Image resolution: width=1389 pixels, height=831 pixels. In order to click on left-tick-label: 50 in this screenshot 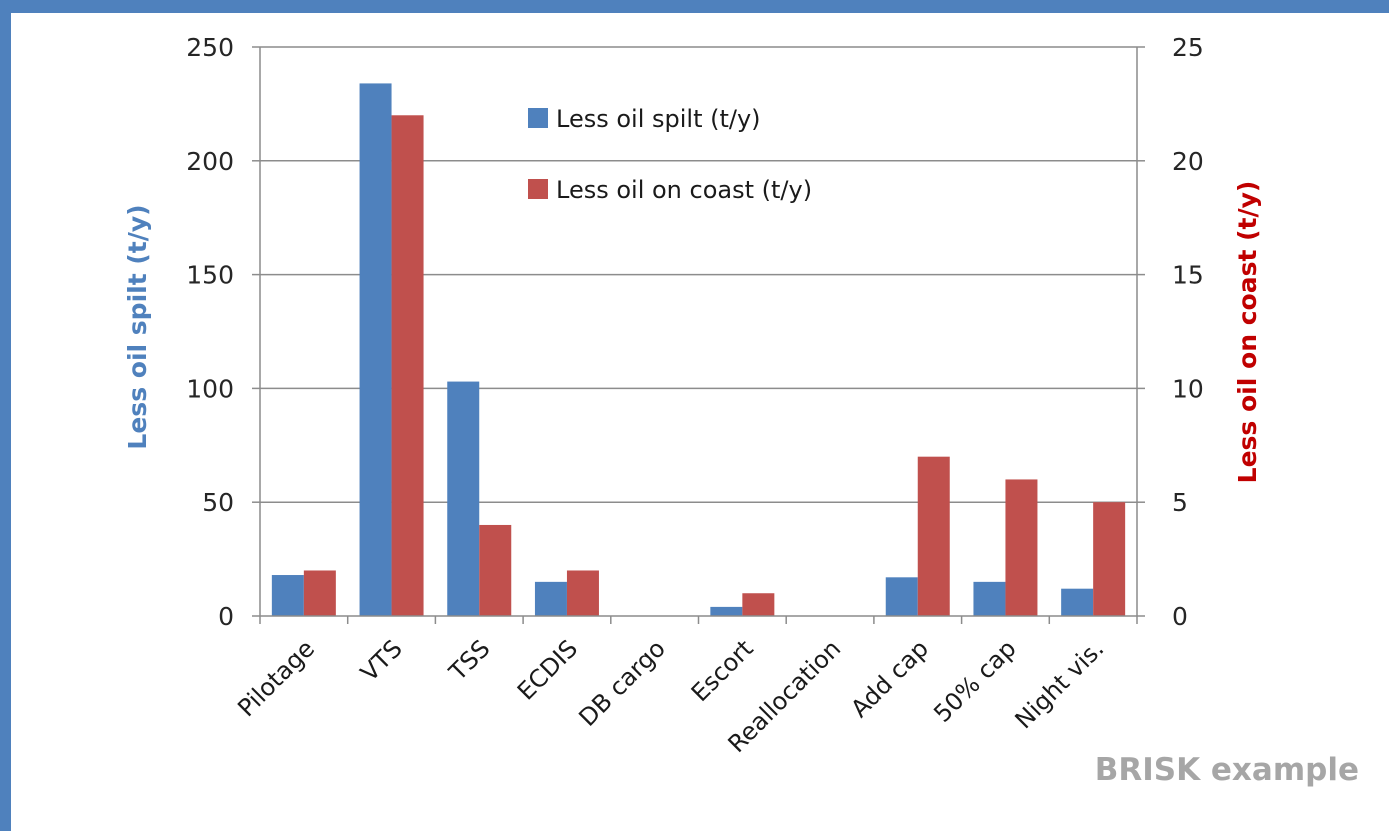, I will do `click(218, 502)`.